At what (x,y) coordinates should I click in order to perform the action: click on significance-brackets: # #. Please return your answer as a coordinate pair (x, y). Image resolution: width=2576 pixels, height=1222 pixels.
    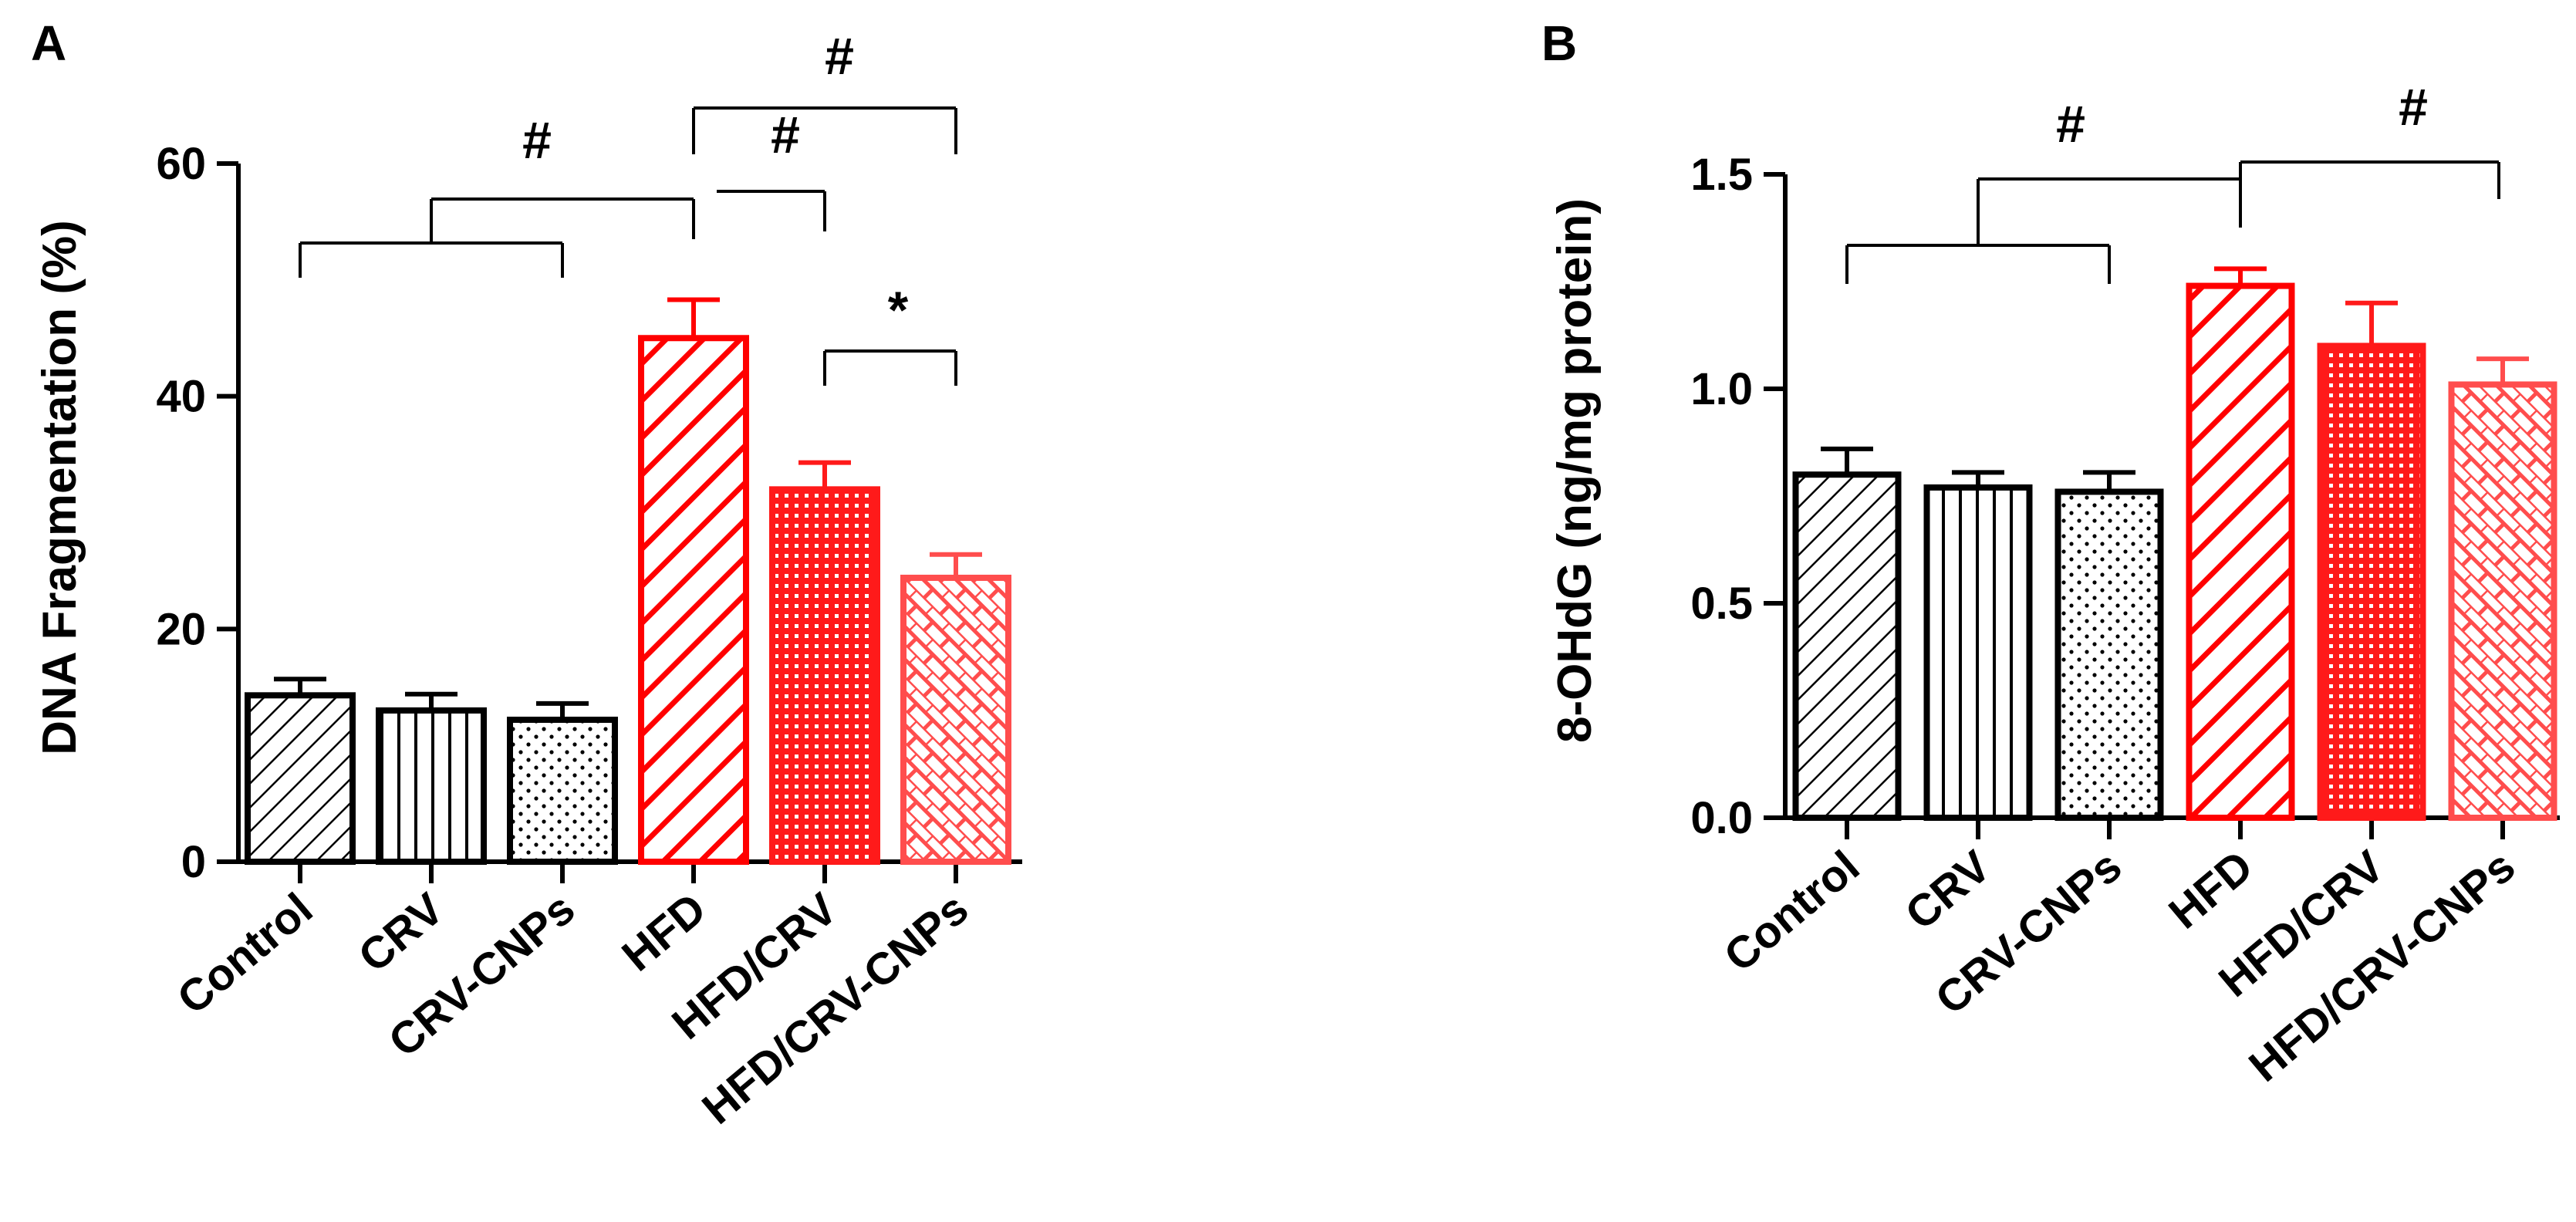
    Looking at the image, I should click on (2172, 181).